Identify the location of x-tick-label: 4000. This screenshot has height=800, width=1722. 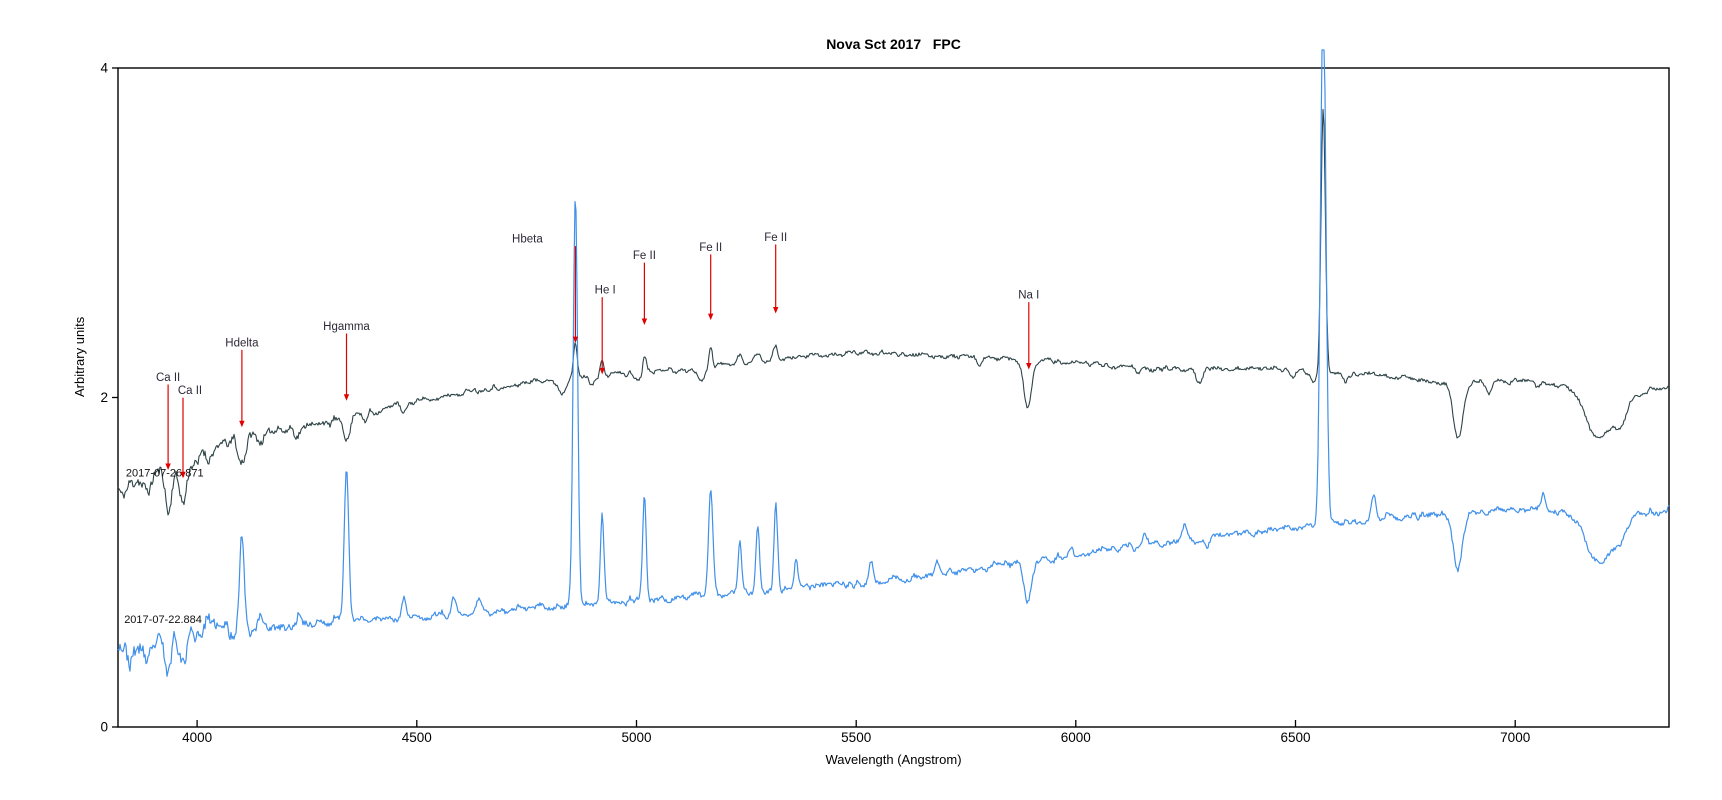
(197, 737).